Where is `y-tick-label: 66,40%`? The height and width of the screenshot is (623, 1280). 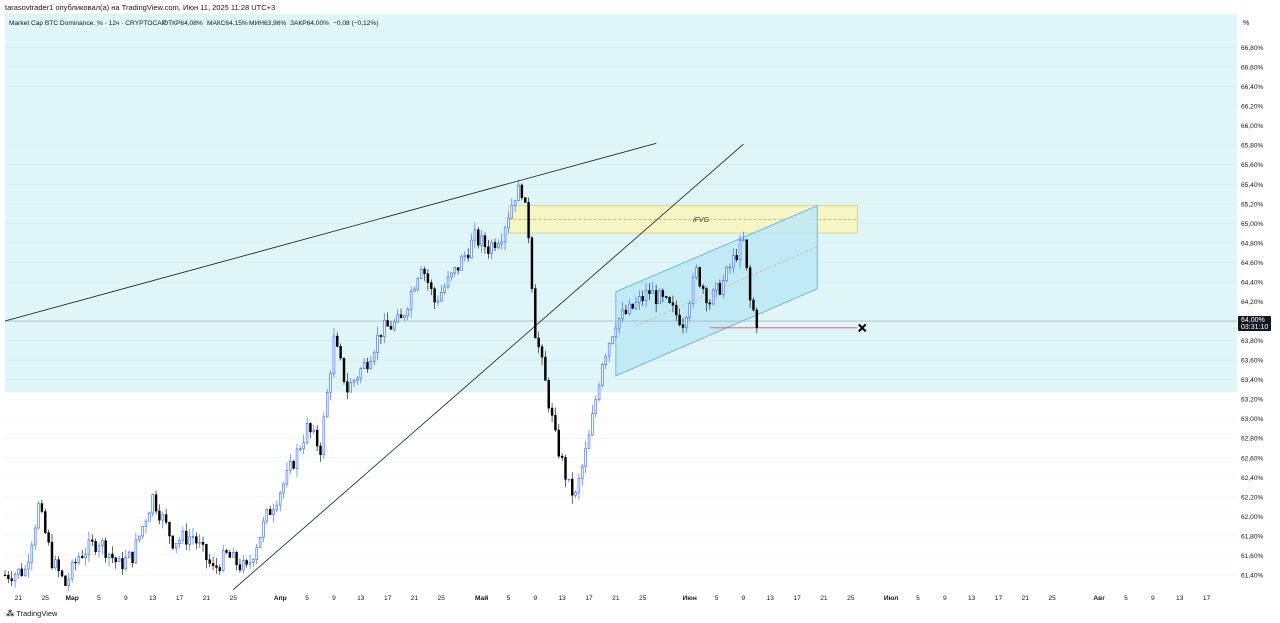 y-tick-label: 66,40% is located at coordinates (1252, 87).